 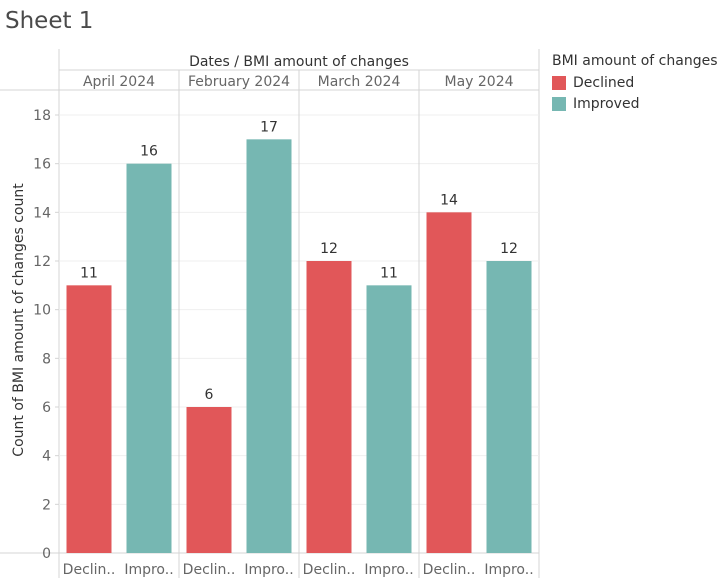 I want to click on pane-header-label: May 2024, so click(x=478, y=82).